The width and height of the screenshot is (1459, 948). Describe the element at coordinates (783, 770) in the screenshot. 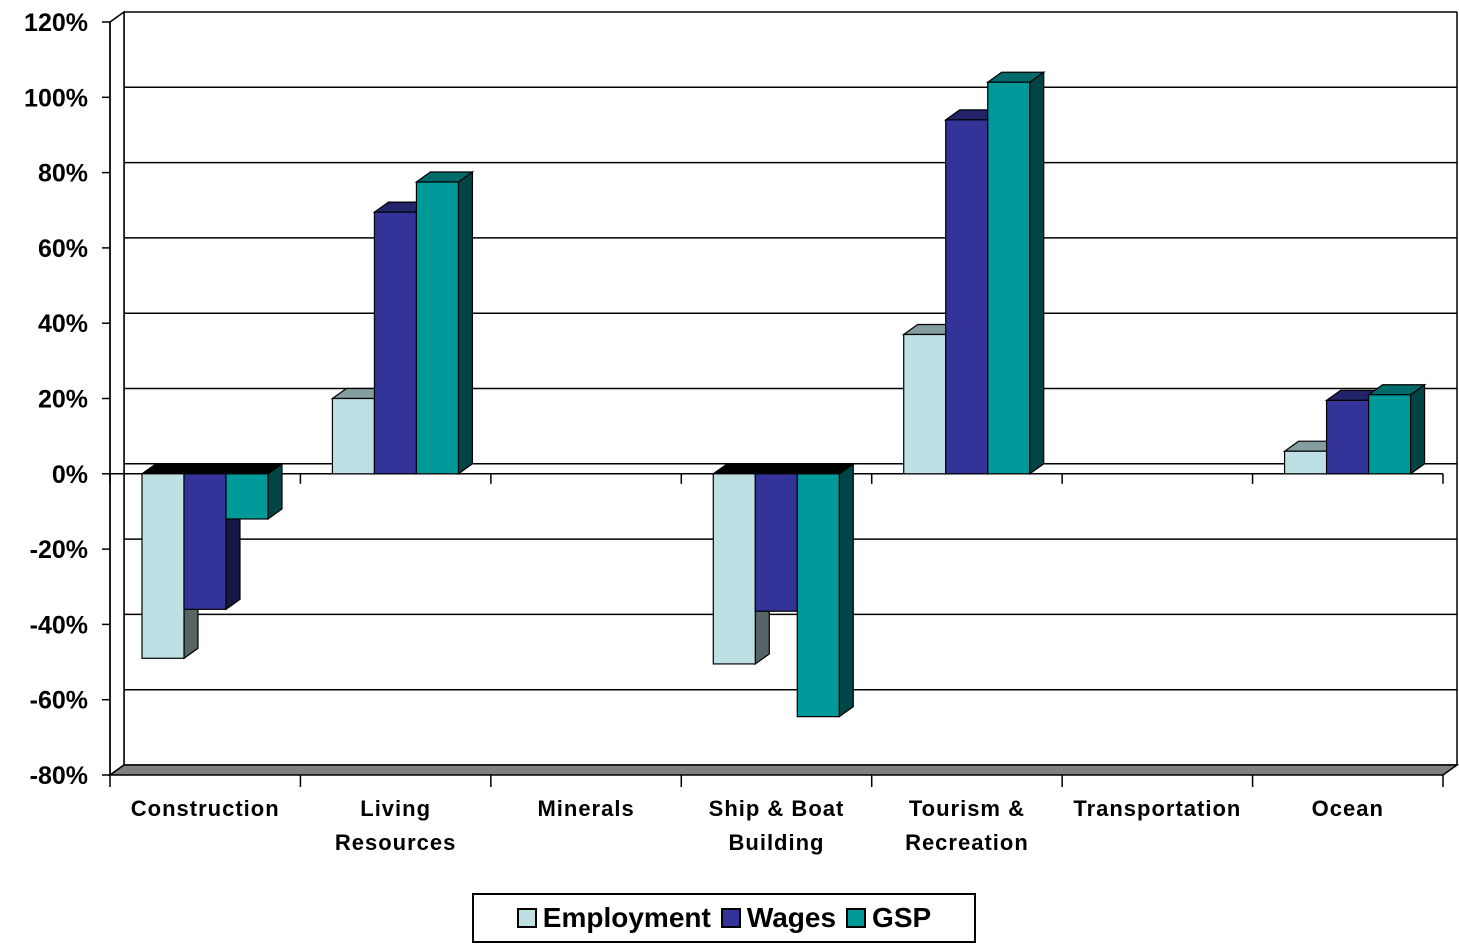

I see `floor` at that location.